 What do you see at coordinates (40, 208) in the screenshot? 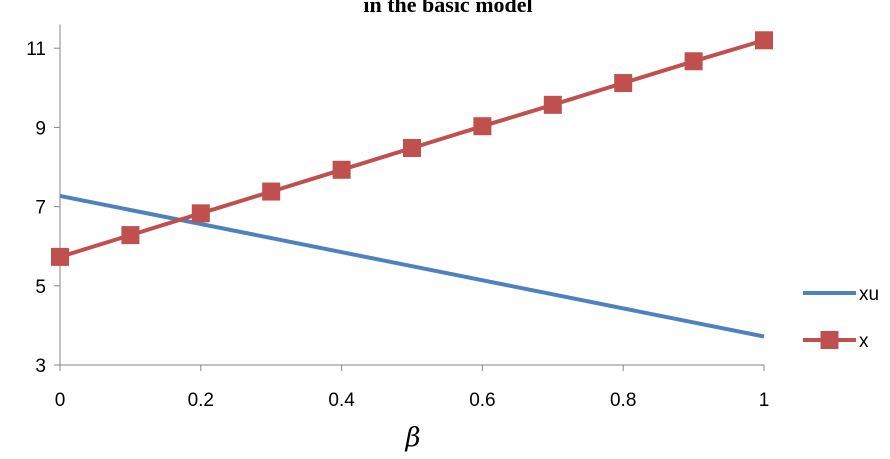
I see `y-tick-label: 7` at bounding box center [40, 208].